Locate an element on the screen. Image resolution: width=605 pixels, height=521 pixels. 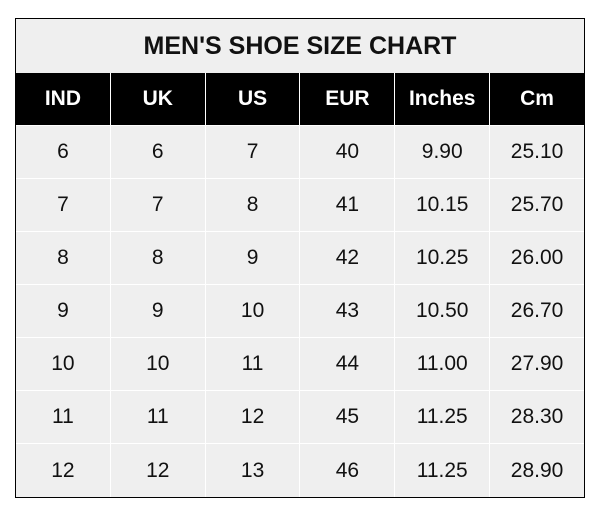
table-cell: 27.90 is located at coordinates (537, 364).